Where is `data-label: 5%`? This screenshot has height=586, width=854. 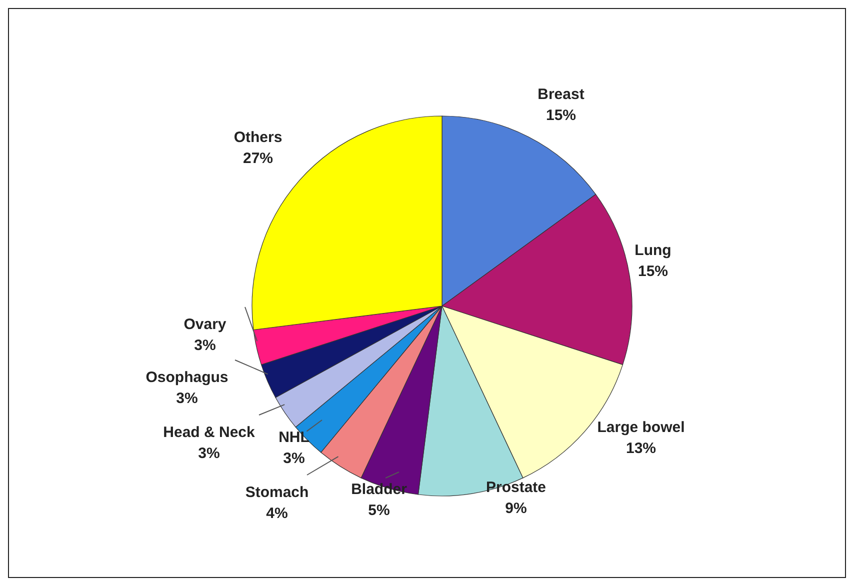 data-label: 5% is located at coordinates (379, 510).